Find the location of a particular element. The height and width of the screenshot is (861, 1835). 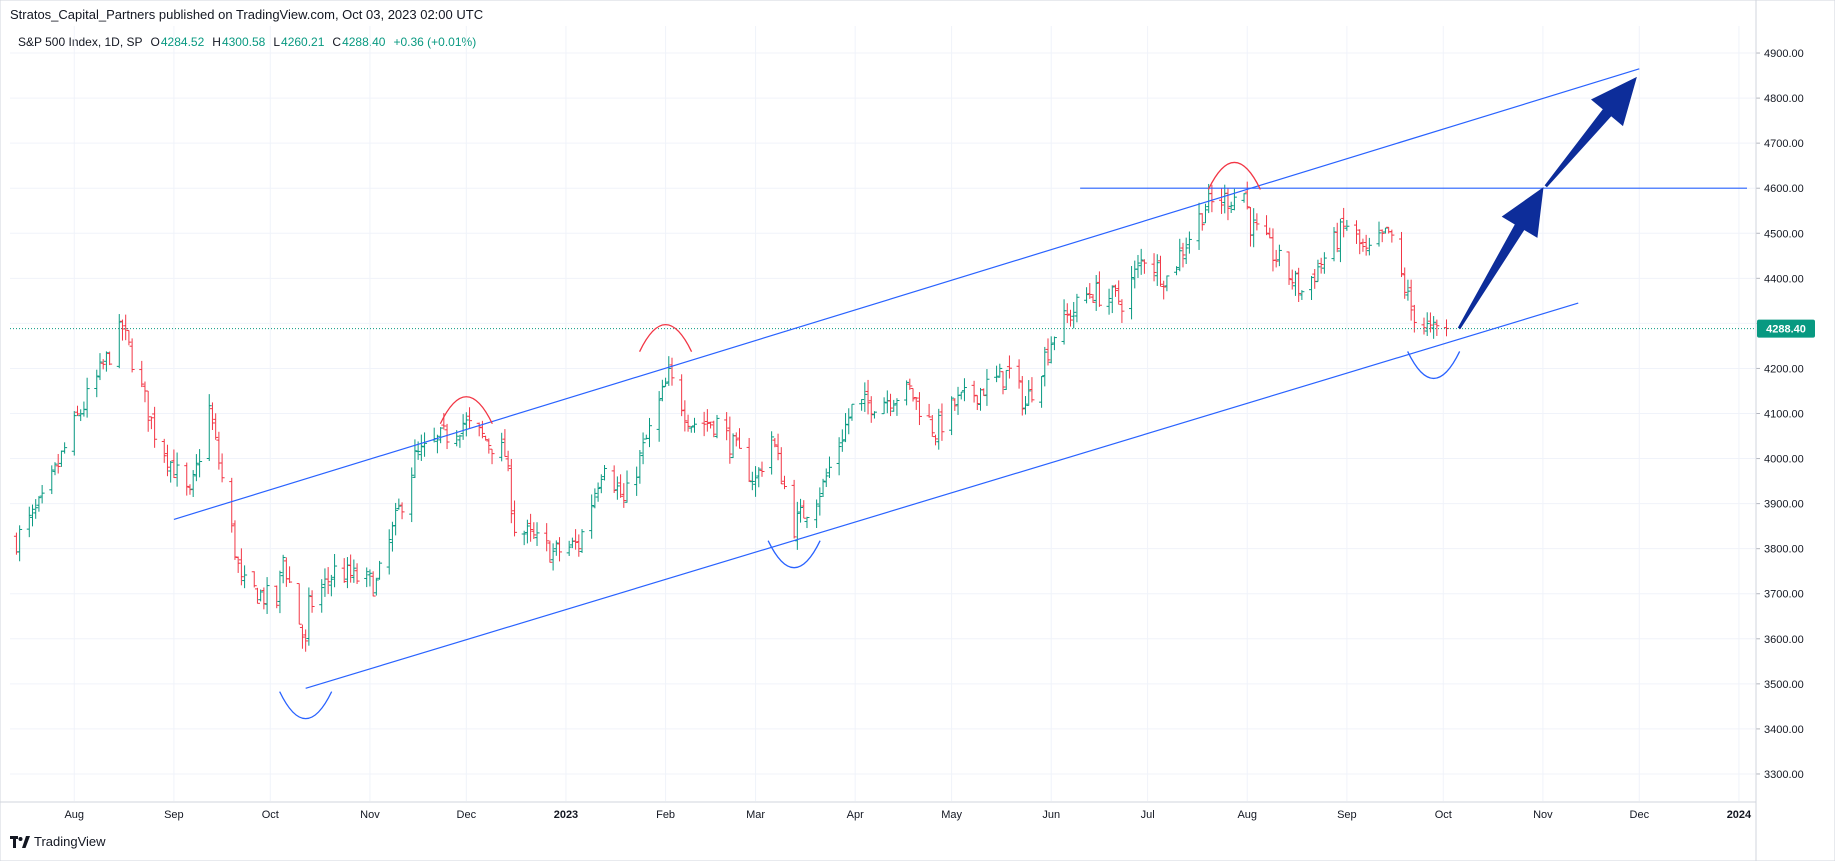

last-price-label: 4288.40 is located at coordinates (1786, 330).